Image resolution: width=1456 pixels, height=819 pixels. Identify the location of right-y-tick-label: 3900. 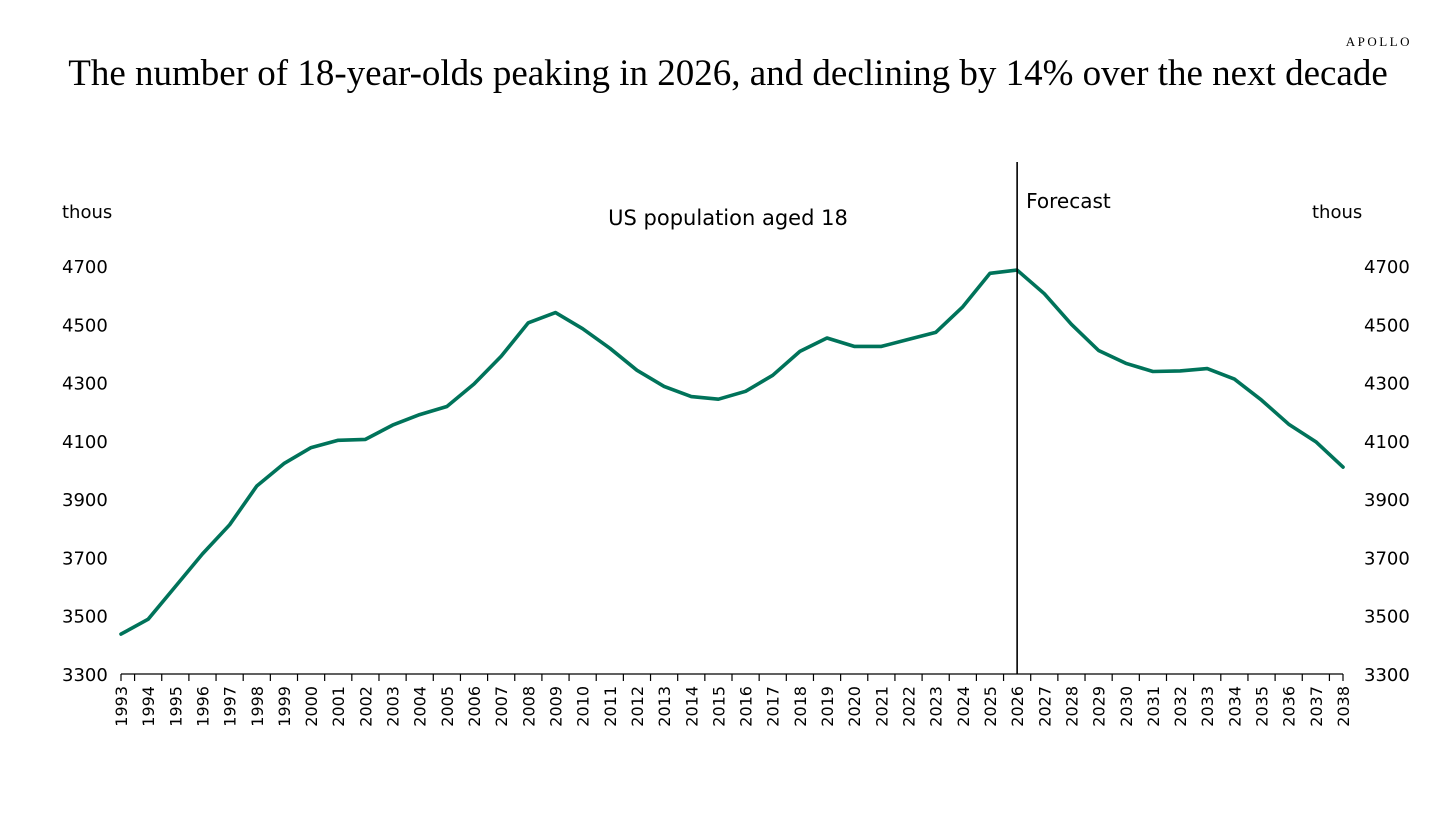
(1387, 500).